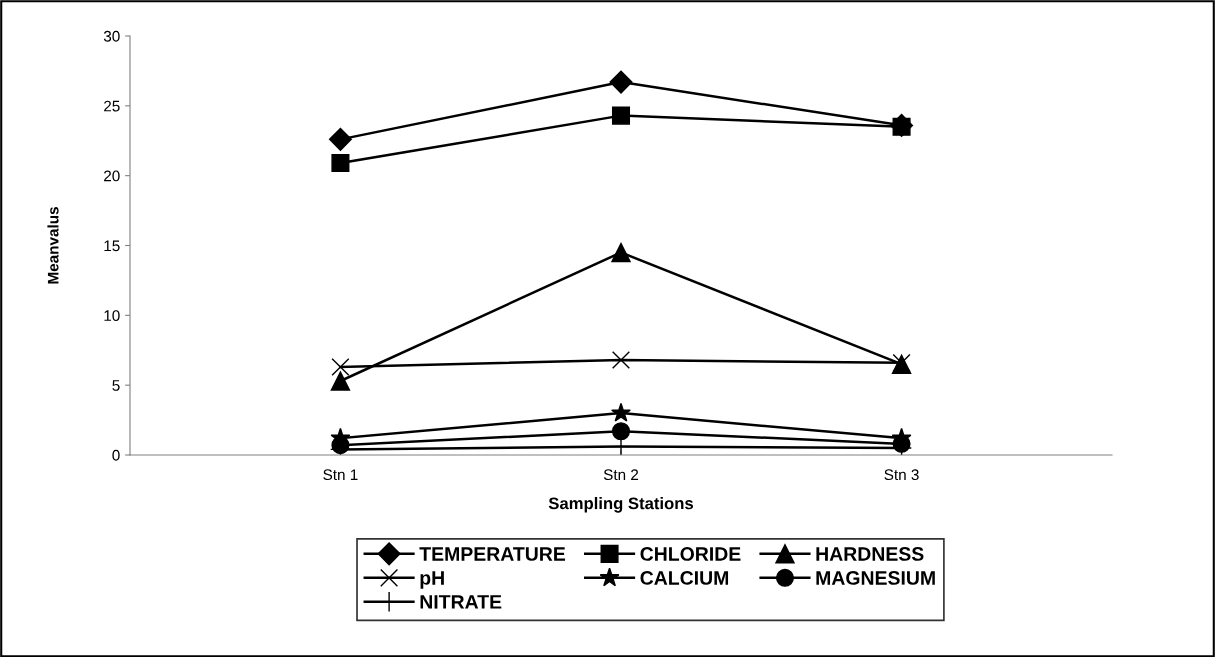 This screenshot has width=1215, height=657. I want to click on x-tick-label: Stn 2, so click(621, 475).